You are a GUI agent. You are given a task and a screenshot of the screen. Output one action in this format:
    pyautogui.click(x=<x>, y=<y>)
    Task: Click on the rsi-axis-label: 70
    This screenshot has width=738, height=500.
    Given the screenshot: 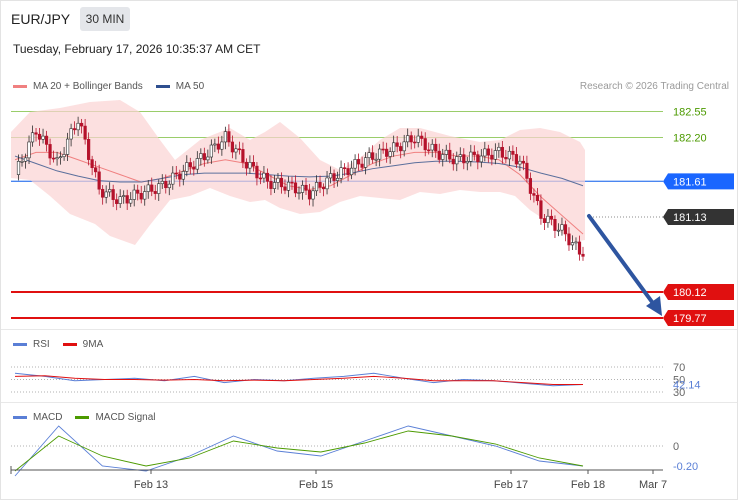 What is the action you would take?
    pyautogui.click(x=679, y=368)
    